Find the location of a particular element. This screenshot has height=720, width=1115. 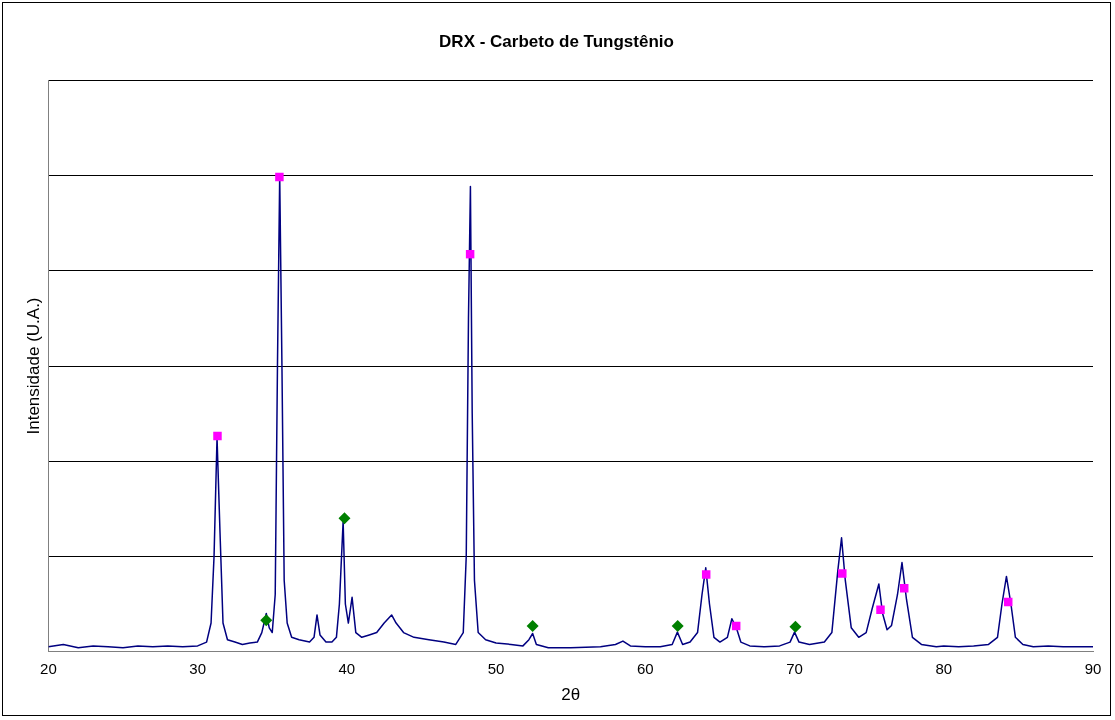

y-axis-title: Intensidade (U.A.) is located at coordinates (33, 366).